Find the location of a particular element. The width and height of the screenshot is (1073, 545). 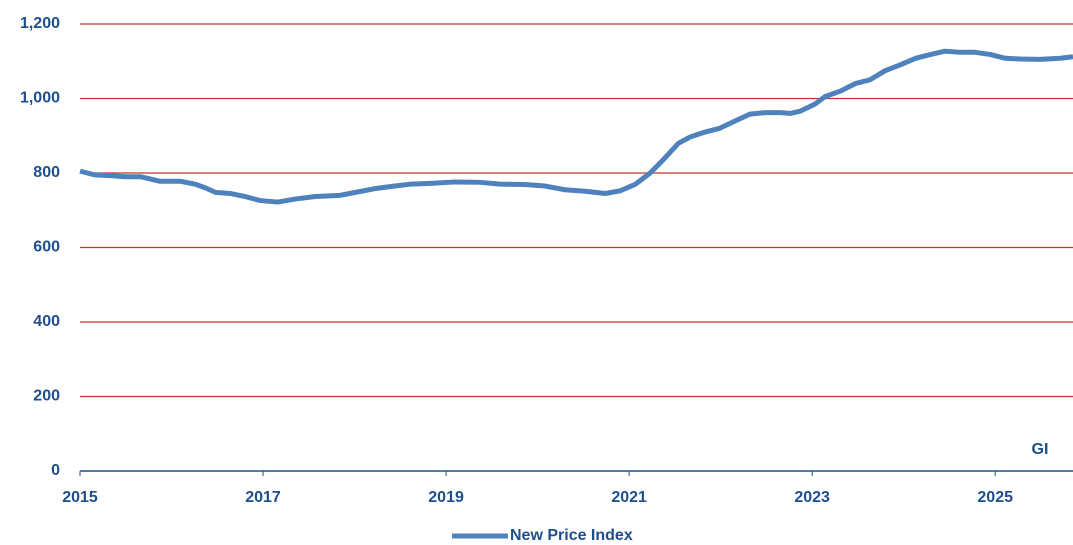

x-tick-label: 2021 is located at coordinates (629, 497).